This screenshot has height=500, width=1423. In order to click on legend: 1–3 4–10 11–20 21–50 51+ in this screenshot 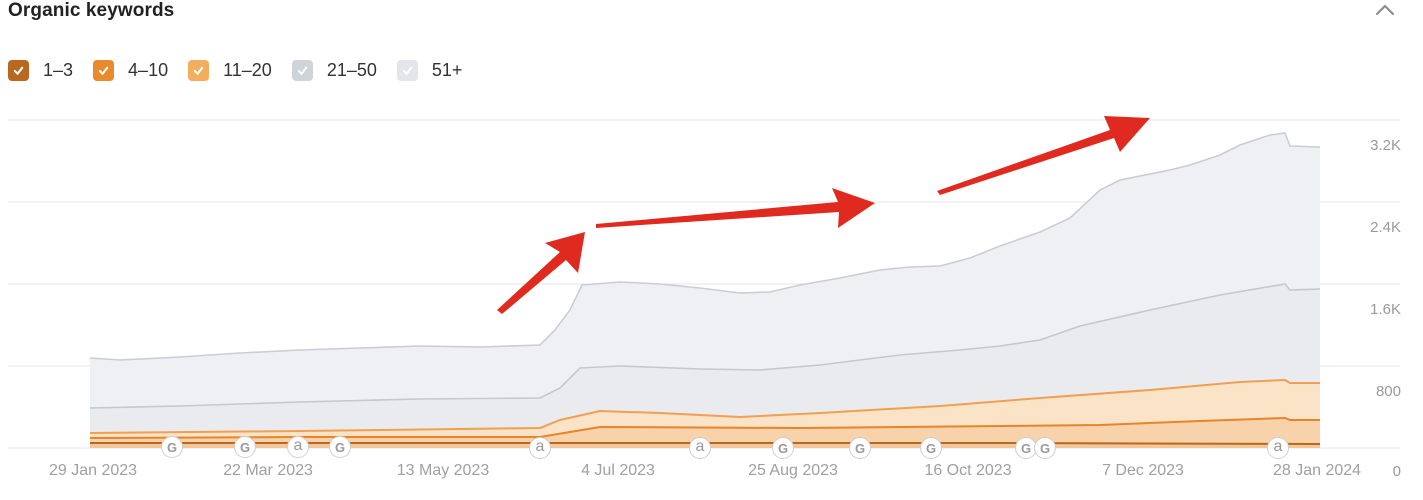, I will do `click(245, 70)`.